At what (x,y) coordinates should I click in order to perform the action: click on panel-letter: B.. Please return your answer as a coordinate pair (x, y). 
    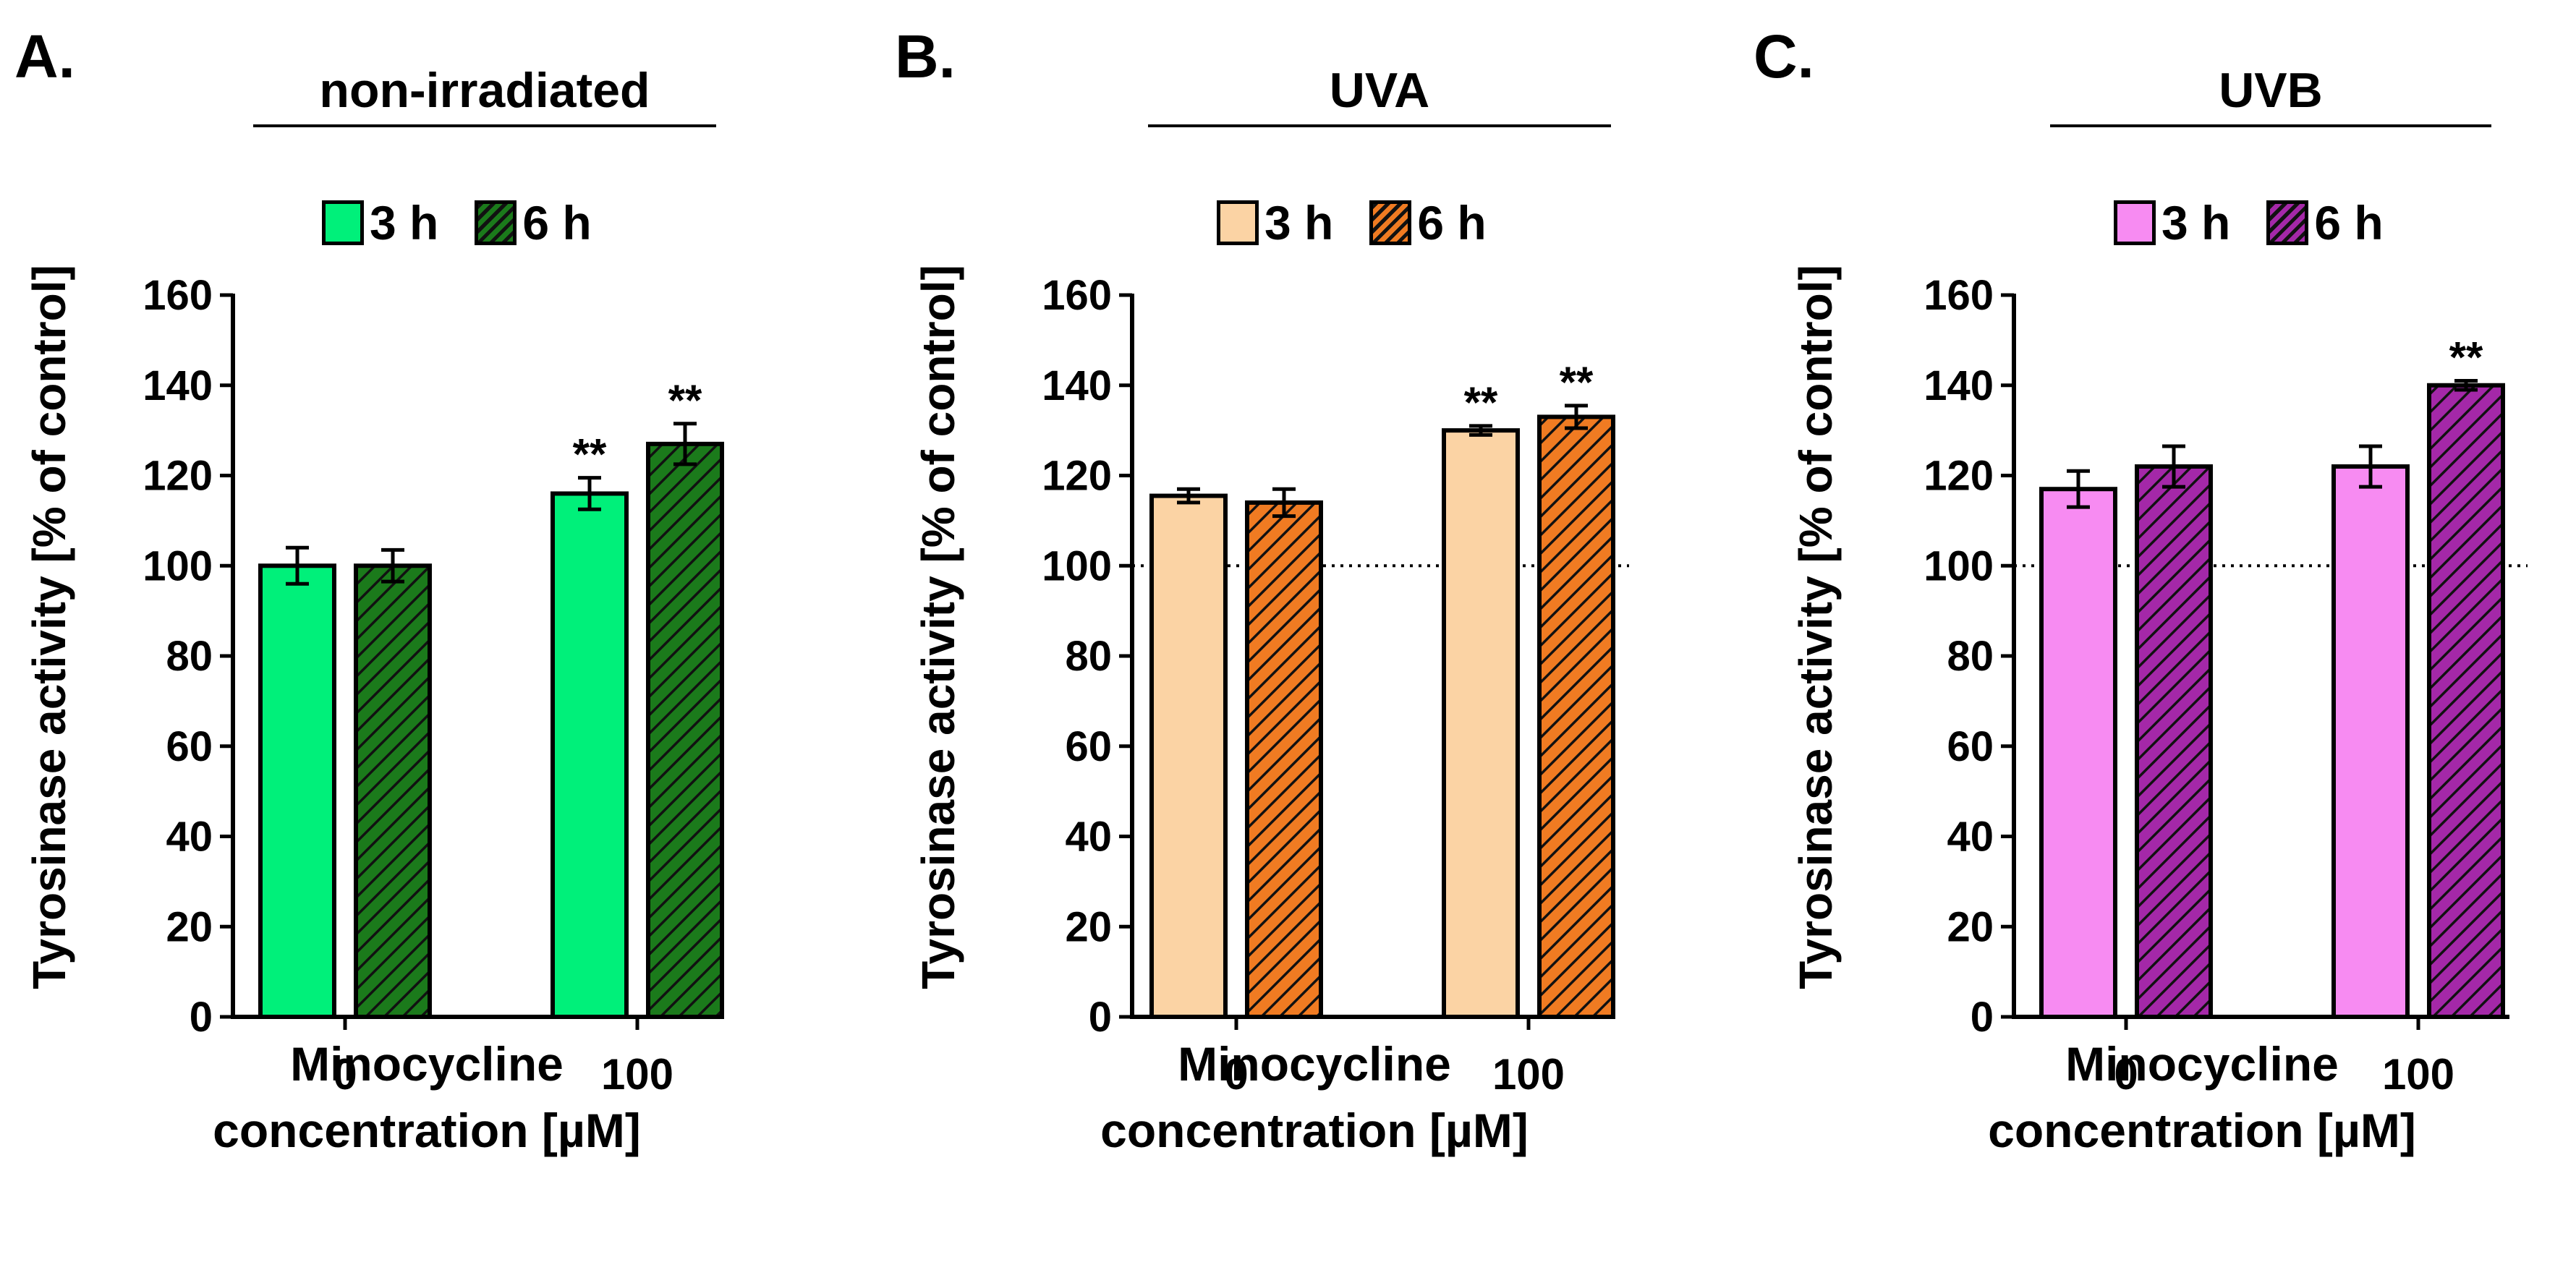
    Looking at the image, I should click on (925, 56).